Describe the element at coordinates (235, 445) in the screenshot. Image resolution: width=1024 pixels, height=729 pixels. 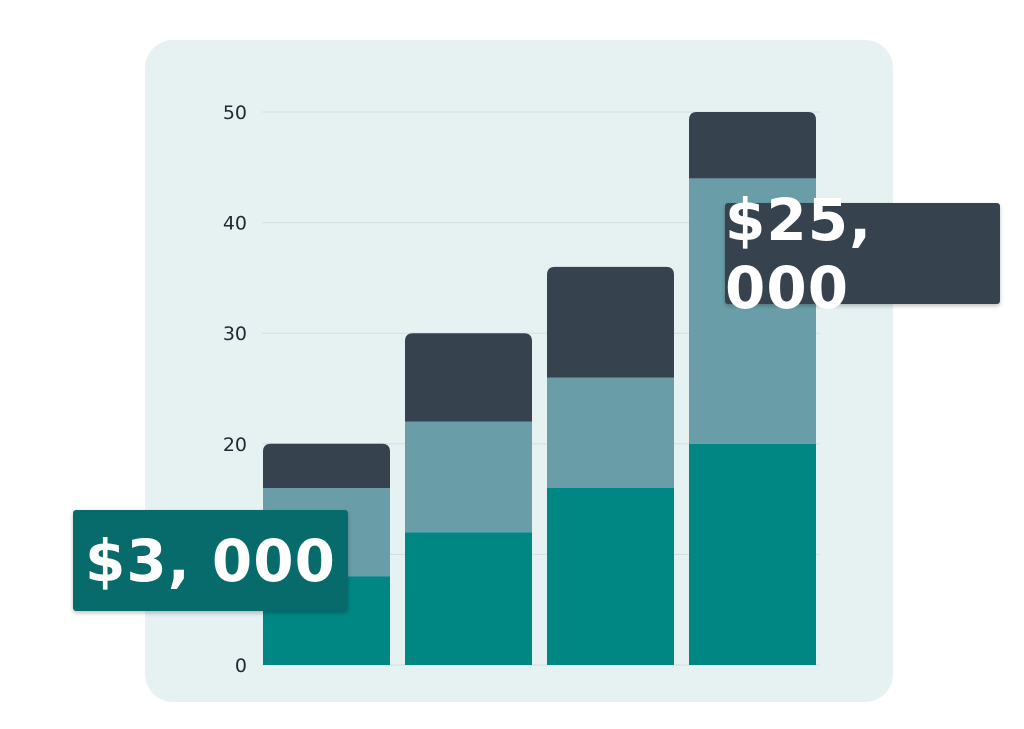
I see `y-tick-label: 20` at that location.